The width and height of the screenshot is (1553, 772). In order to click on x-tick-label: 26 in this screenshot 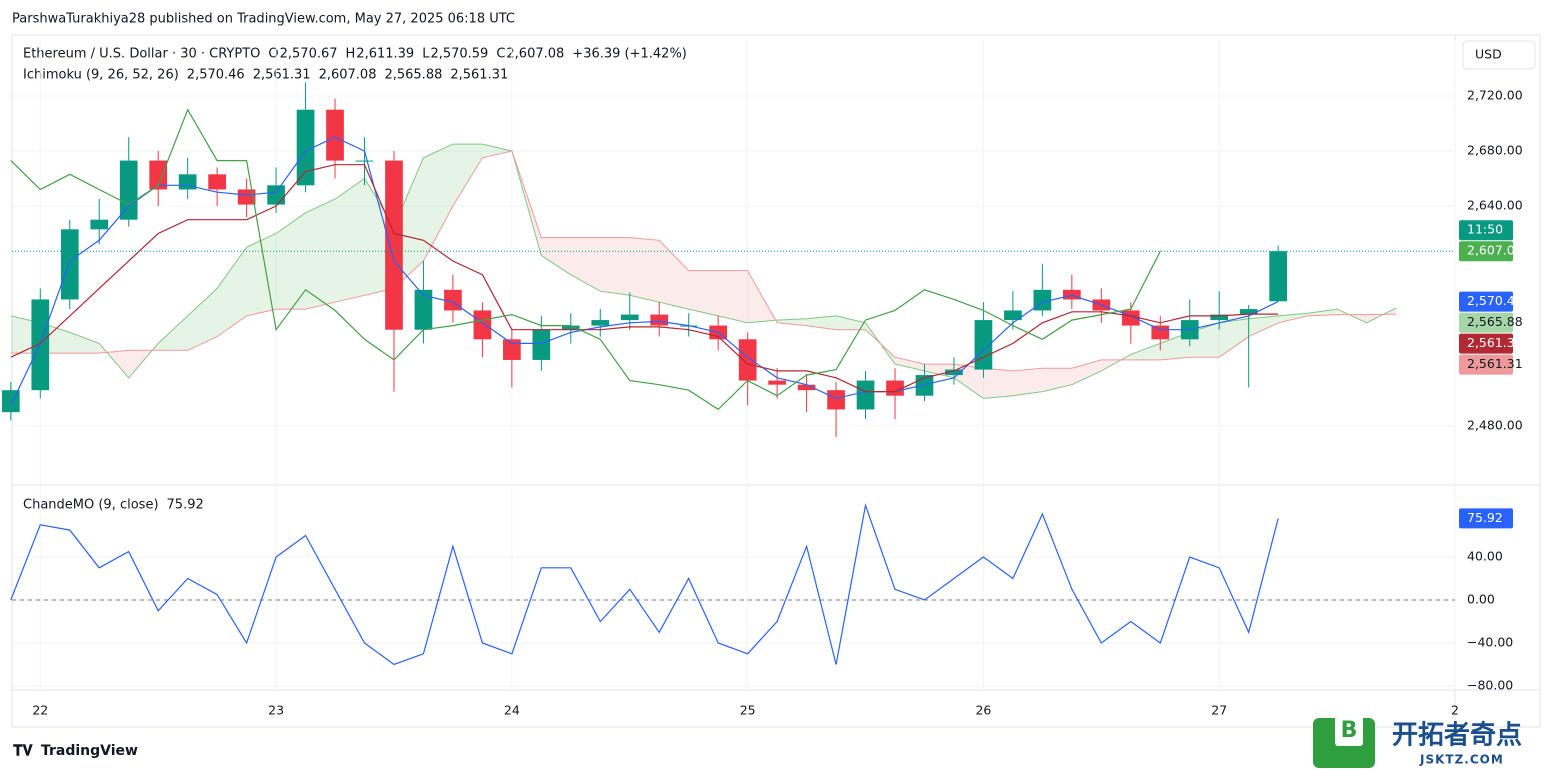, I will do `click(983, 710)`.